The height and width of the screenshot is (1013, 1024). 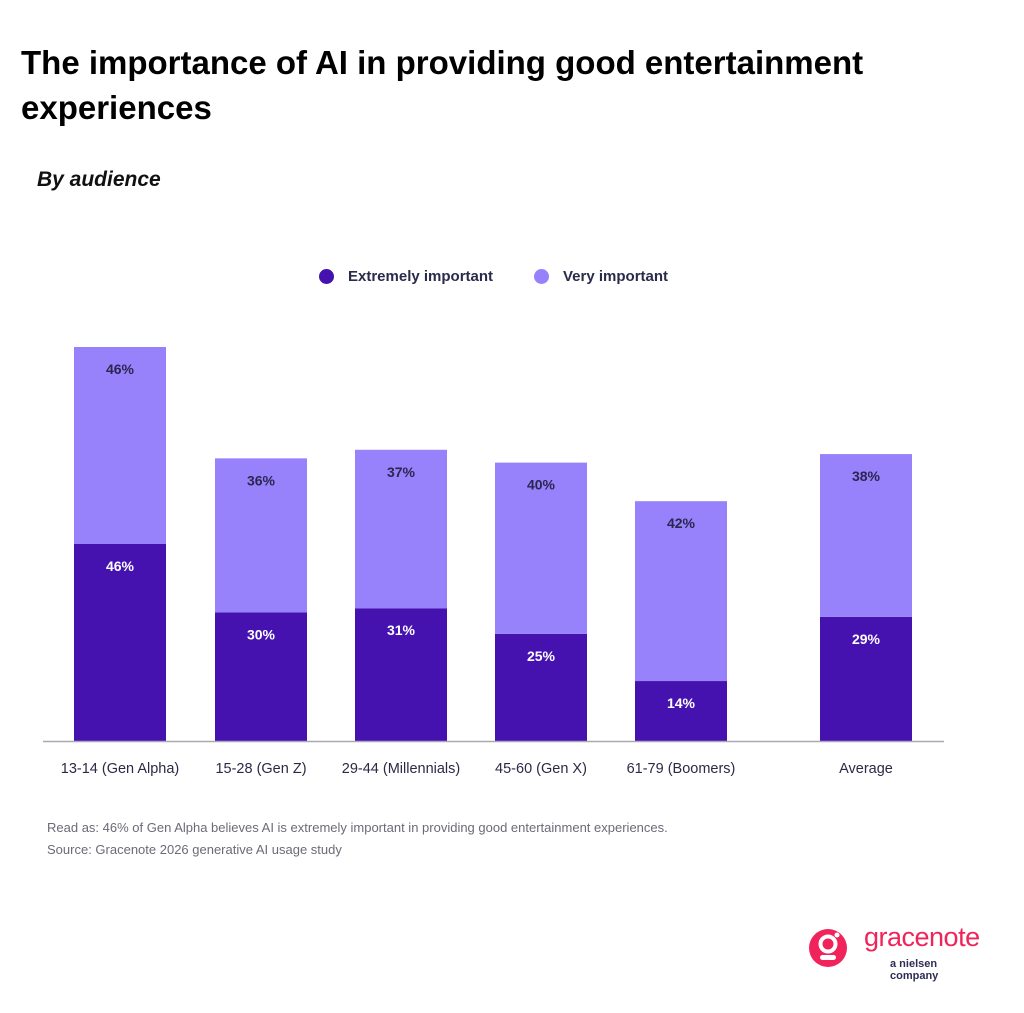 I want to click on data-label: 40%, so click(x=541, y=485).